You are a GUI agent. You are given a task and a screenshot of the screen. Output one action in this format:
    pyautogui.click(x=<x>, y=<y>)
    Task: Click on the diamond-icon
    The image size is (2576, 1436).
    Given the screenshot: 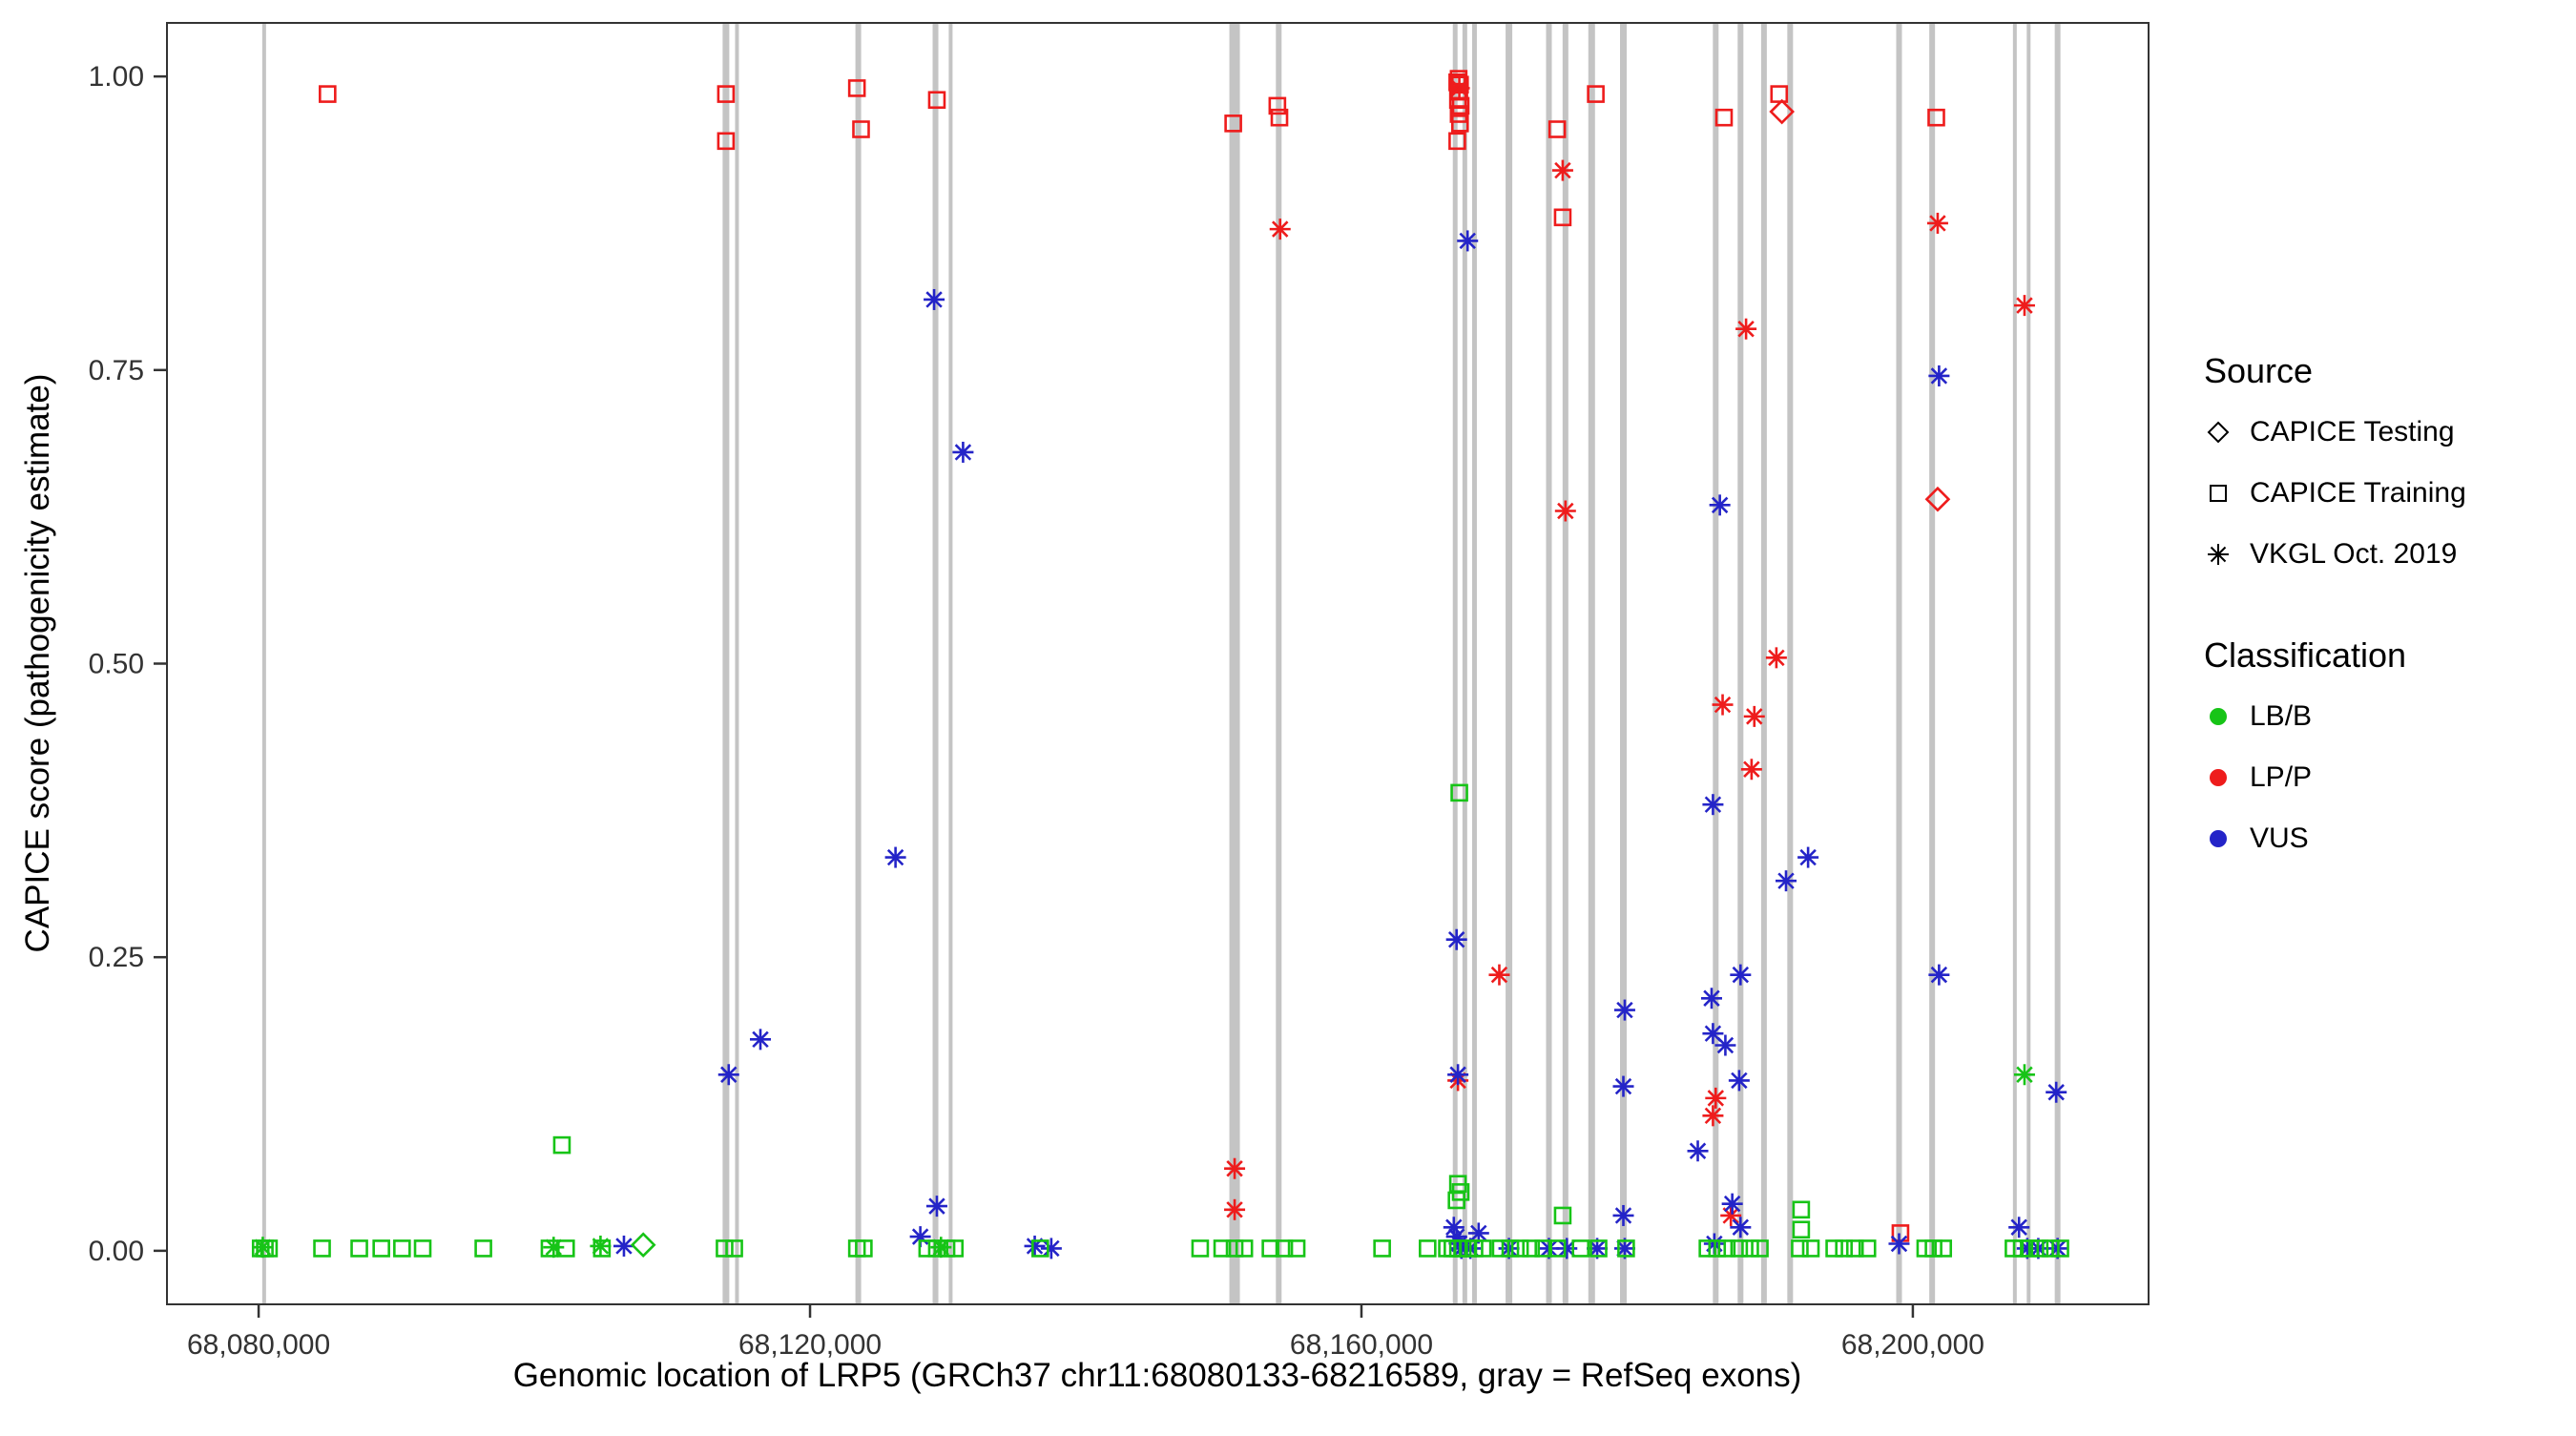 What is the action you would take?
    pyautogui.click(x=2218, y=432)
    